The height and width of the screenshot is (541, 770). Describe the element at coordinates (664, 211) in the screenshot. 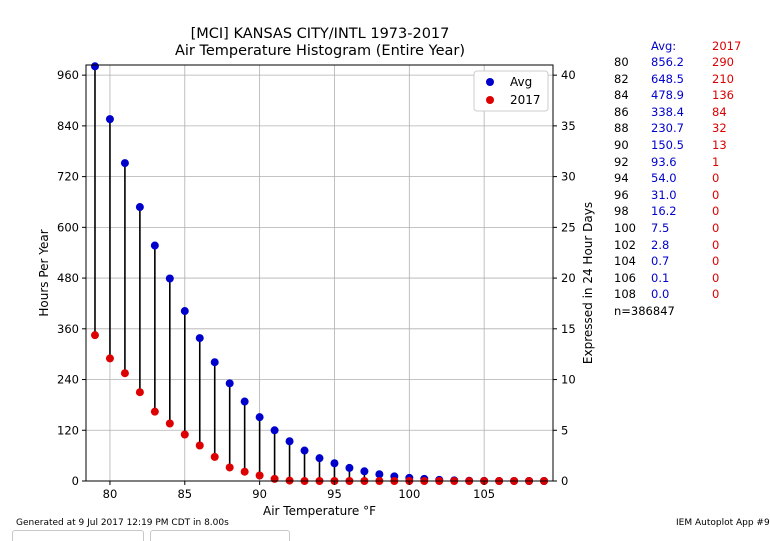

I see `table-row-avg: 16.2` at that location.